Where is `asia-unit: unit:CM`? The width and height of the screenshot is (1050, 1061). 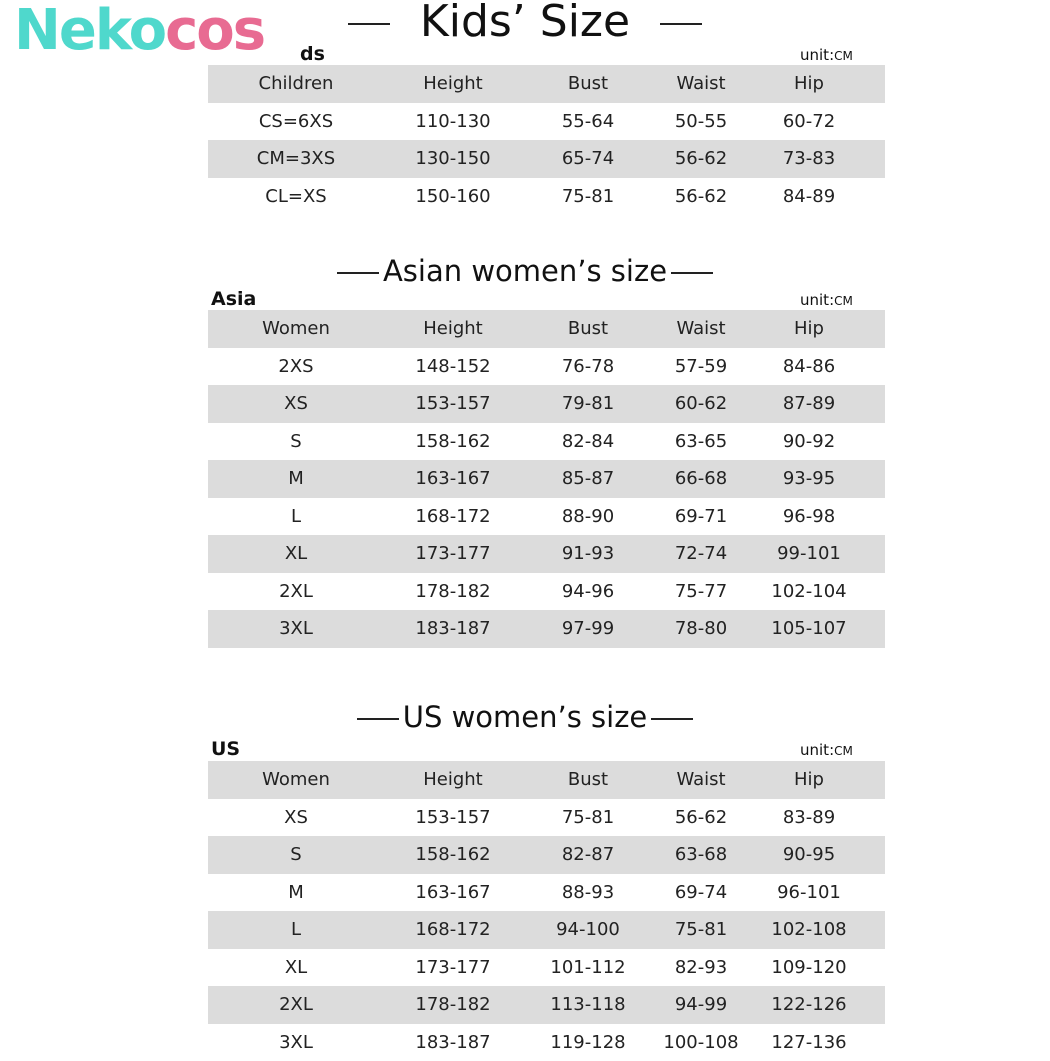
asia-unit: unit:CM is located at coordinates (826, 300).